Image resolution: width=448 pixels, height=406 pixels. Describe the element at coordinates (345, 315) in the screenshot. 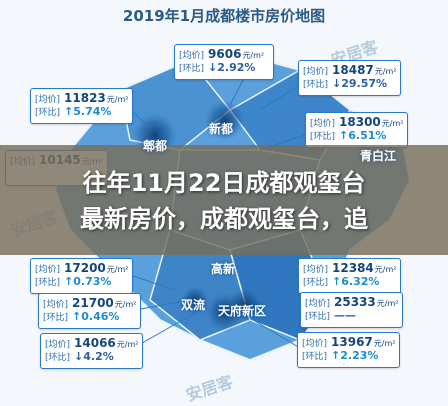

I see `ratio-value: ——` at that location.